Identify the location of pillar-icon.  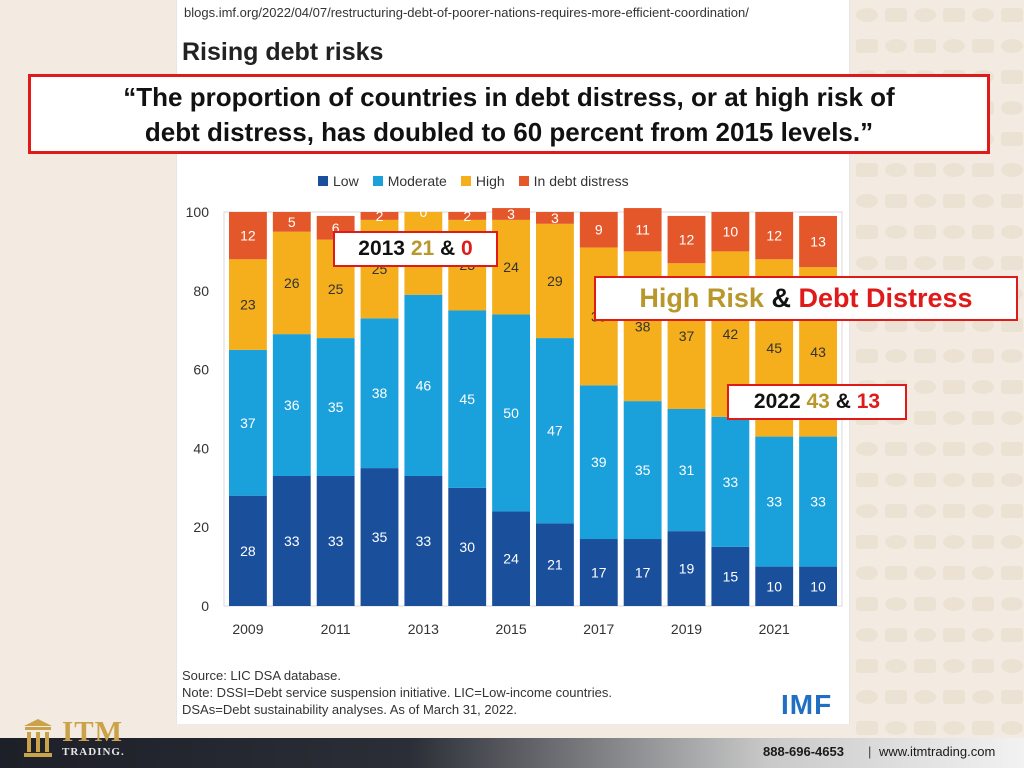
(38, 738).